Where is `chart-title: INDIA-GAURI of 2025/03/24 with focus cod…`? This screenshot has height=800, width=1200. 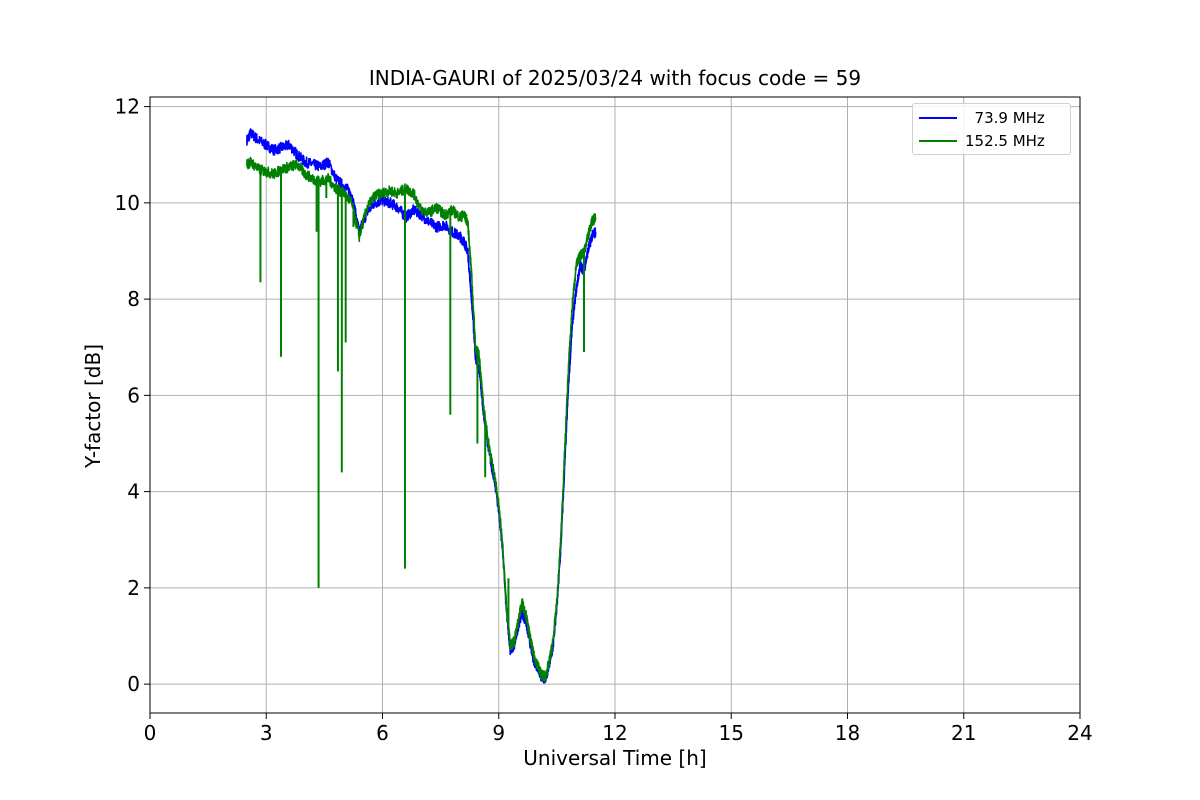 chart-title: INDIA-GAURI of 2025/03/24 with focus cod… is located at coordinates (615, 78).